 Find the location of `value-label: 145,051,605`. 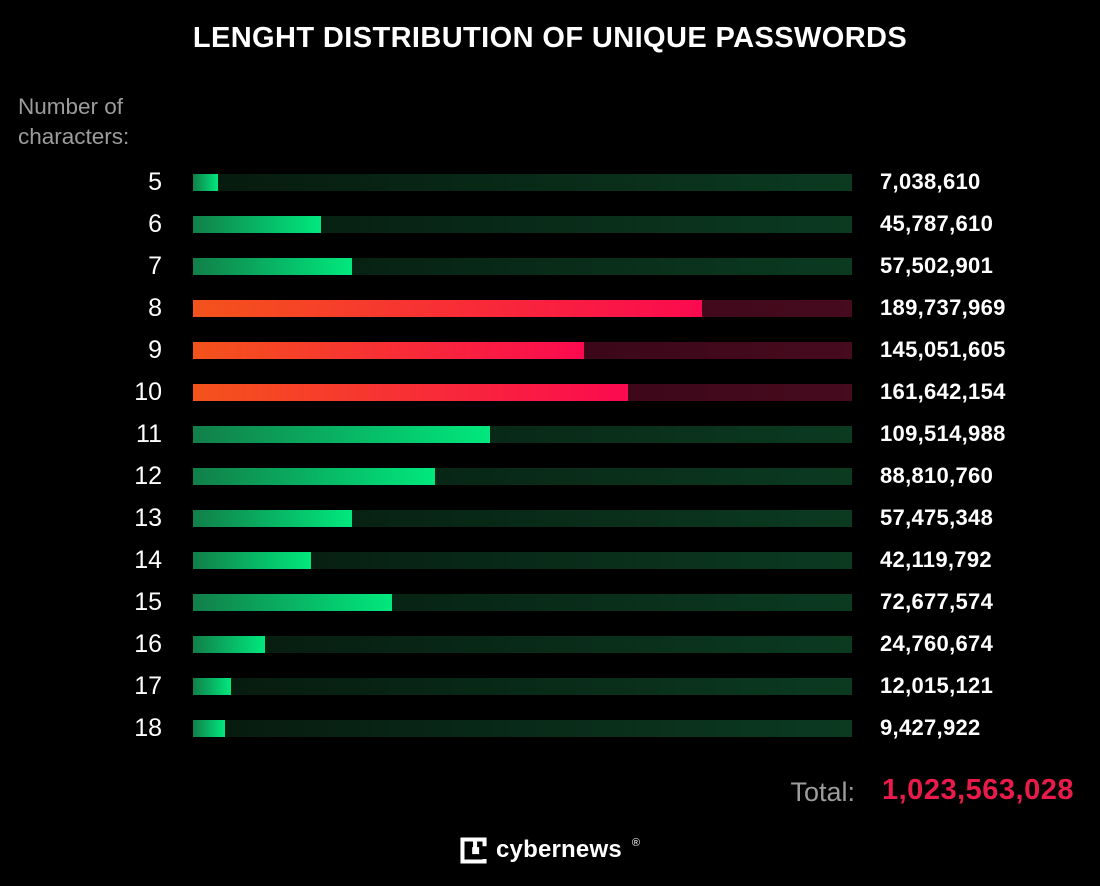

value-label: 145,051,605 is located at coordinates (943, 349).